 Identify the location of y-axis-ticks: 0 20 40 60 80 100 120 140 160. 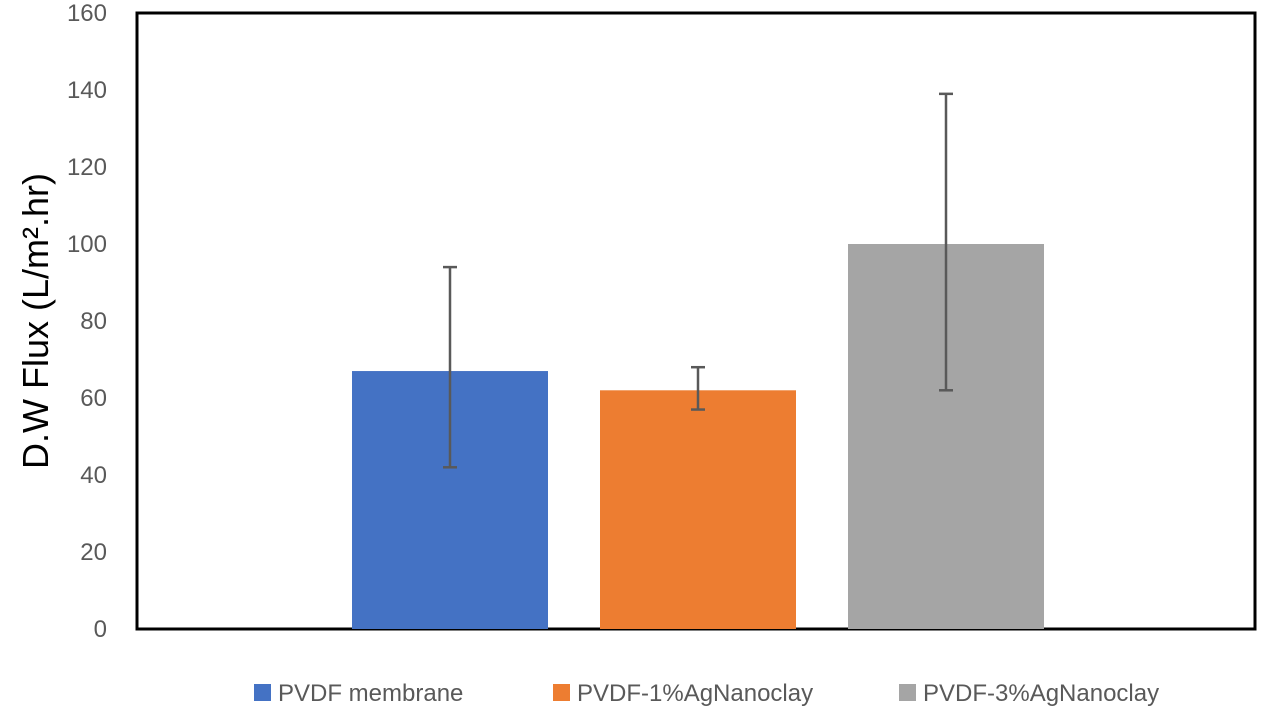
(87, 321).